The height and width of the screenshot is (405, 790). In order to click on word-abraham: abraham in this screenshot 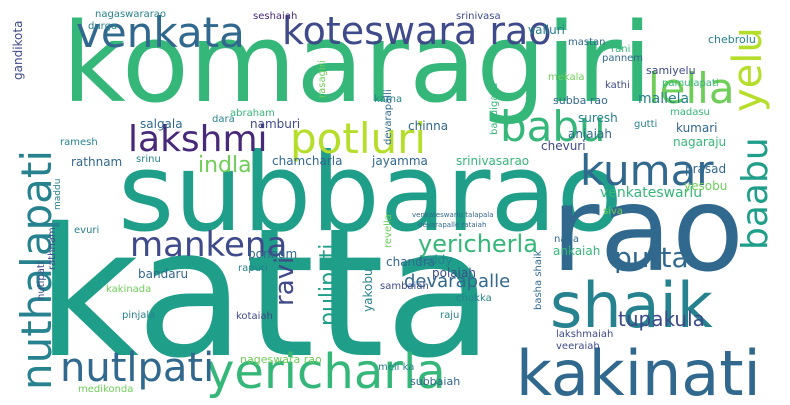, I will do `click(252, 113)`.